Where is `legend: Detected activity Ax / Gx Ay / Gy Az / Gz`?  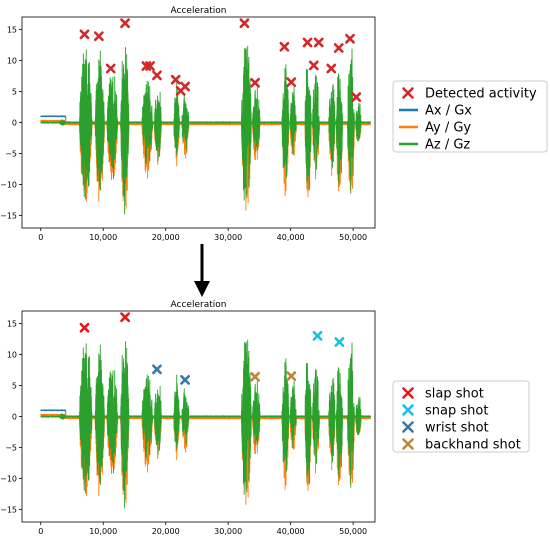
legend: Detected activity Ax / Gx Ay / Gy Az / Gz is located at coordinates (470, 116).